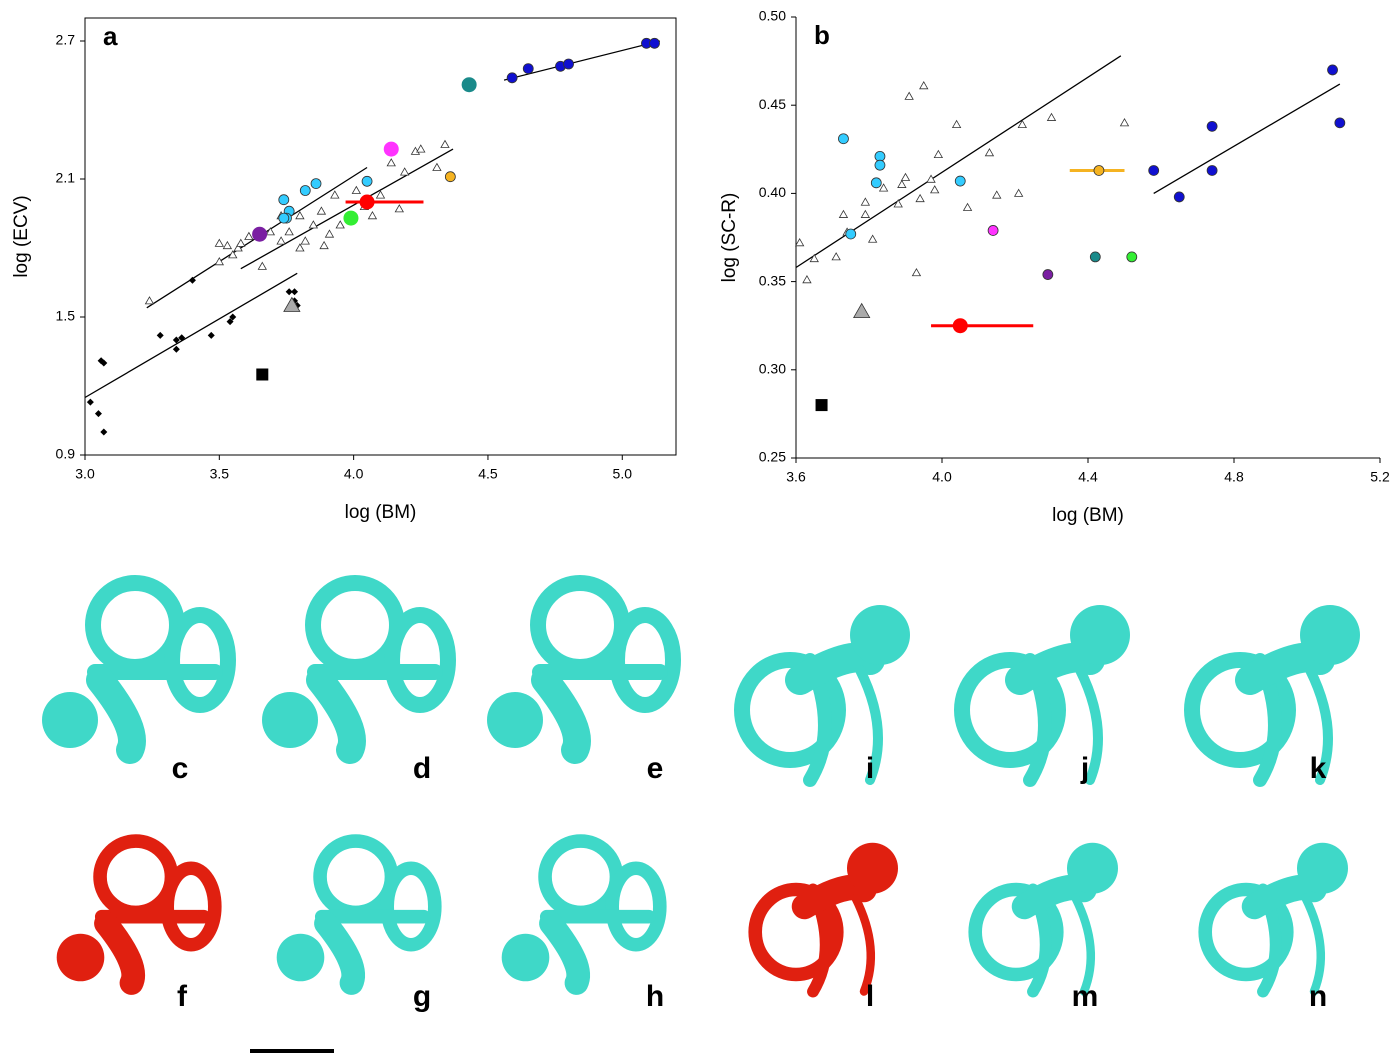 The image size is (1400, 1055). What do you see at coordinates (1318, 996) in the screenshot?
I see `panel-label: n` at bounding box center [1318, 996].